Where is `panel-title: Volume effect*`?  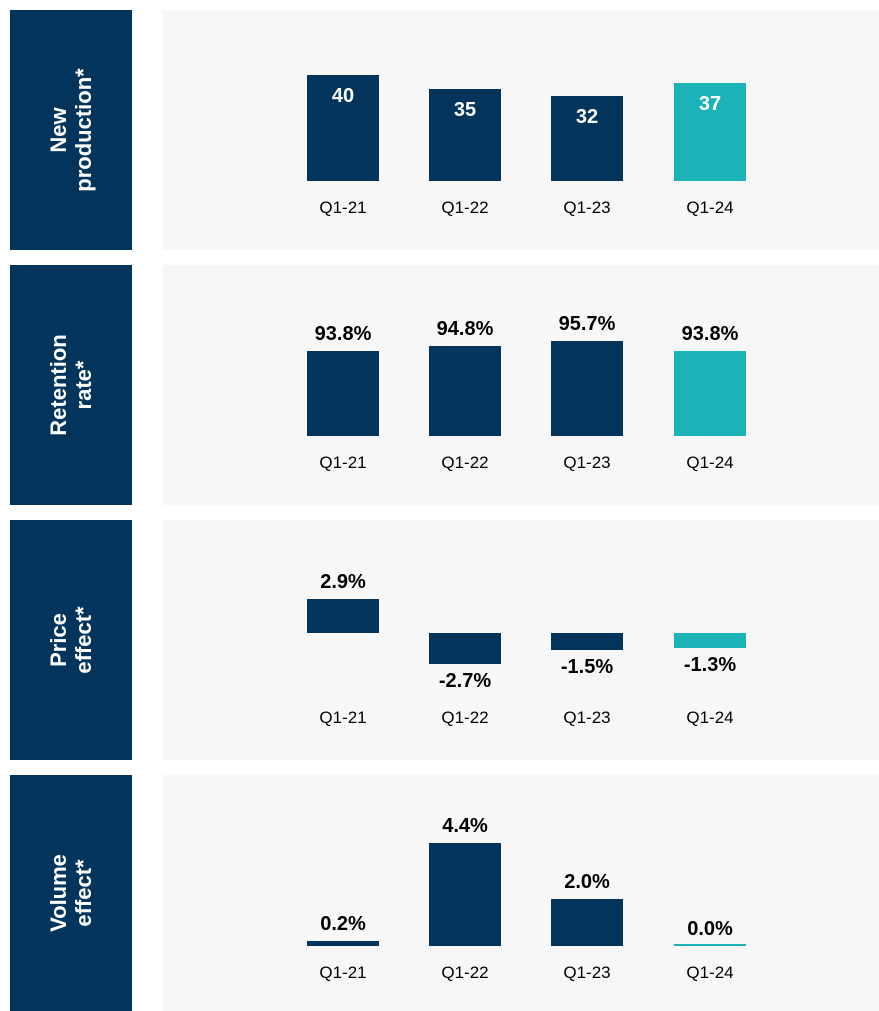
panel-title: Volume effect* is located at coordinates (71, 893).